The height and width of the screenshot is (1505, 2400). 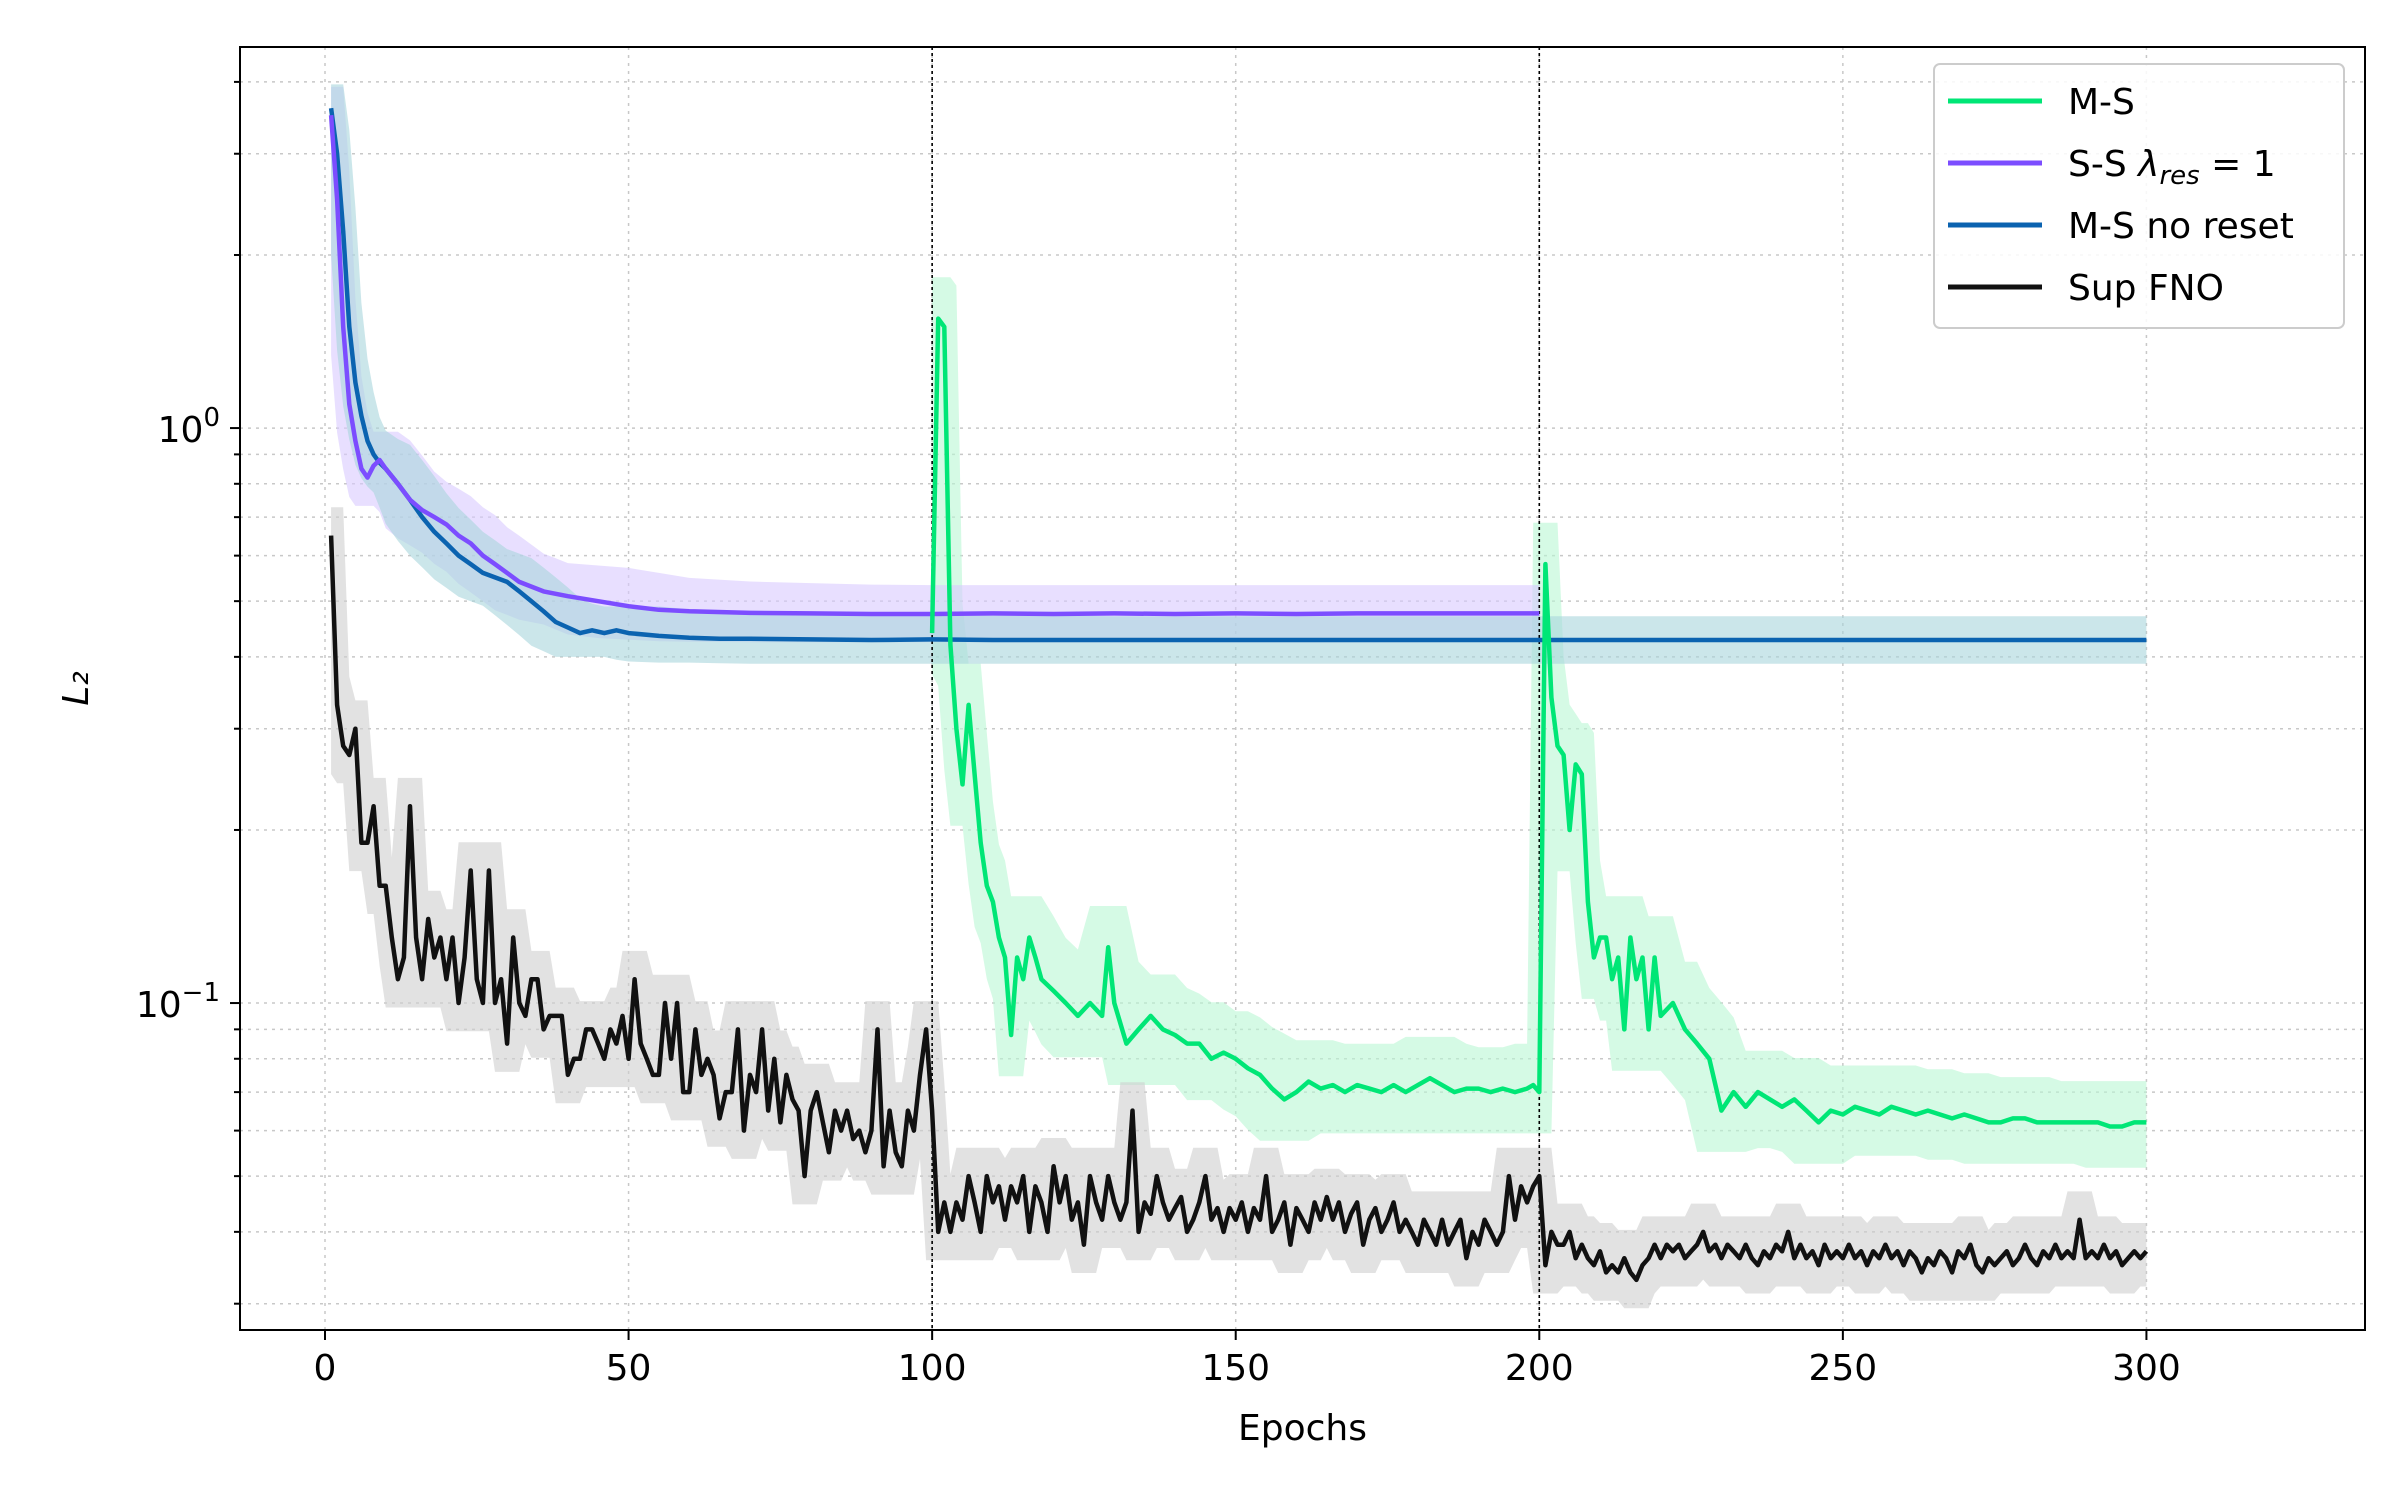 What do you see at coordinates (2146, 1368) in the screenshot?
I see `x-tick-label: 300` at bounding box center [2146, 1368].